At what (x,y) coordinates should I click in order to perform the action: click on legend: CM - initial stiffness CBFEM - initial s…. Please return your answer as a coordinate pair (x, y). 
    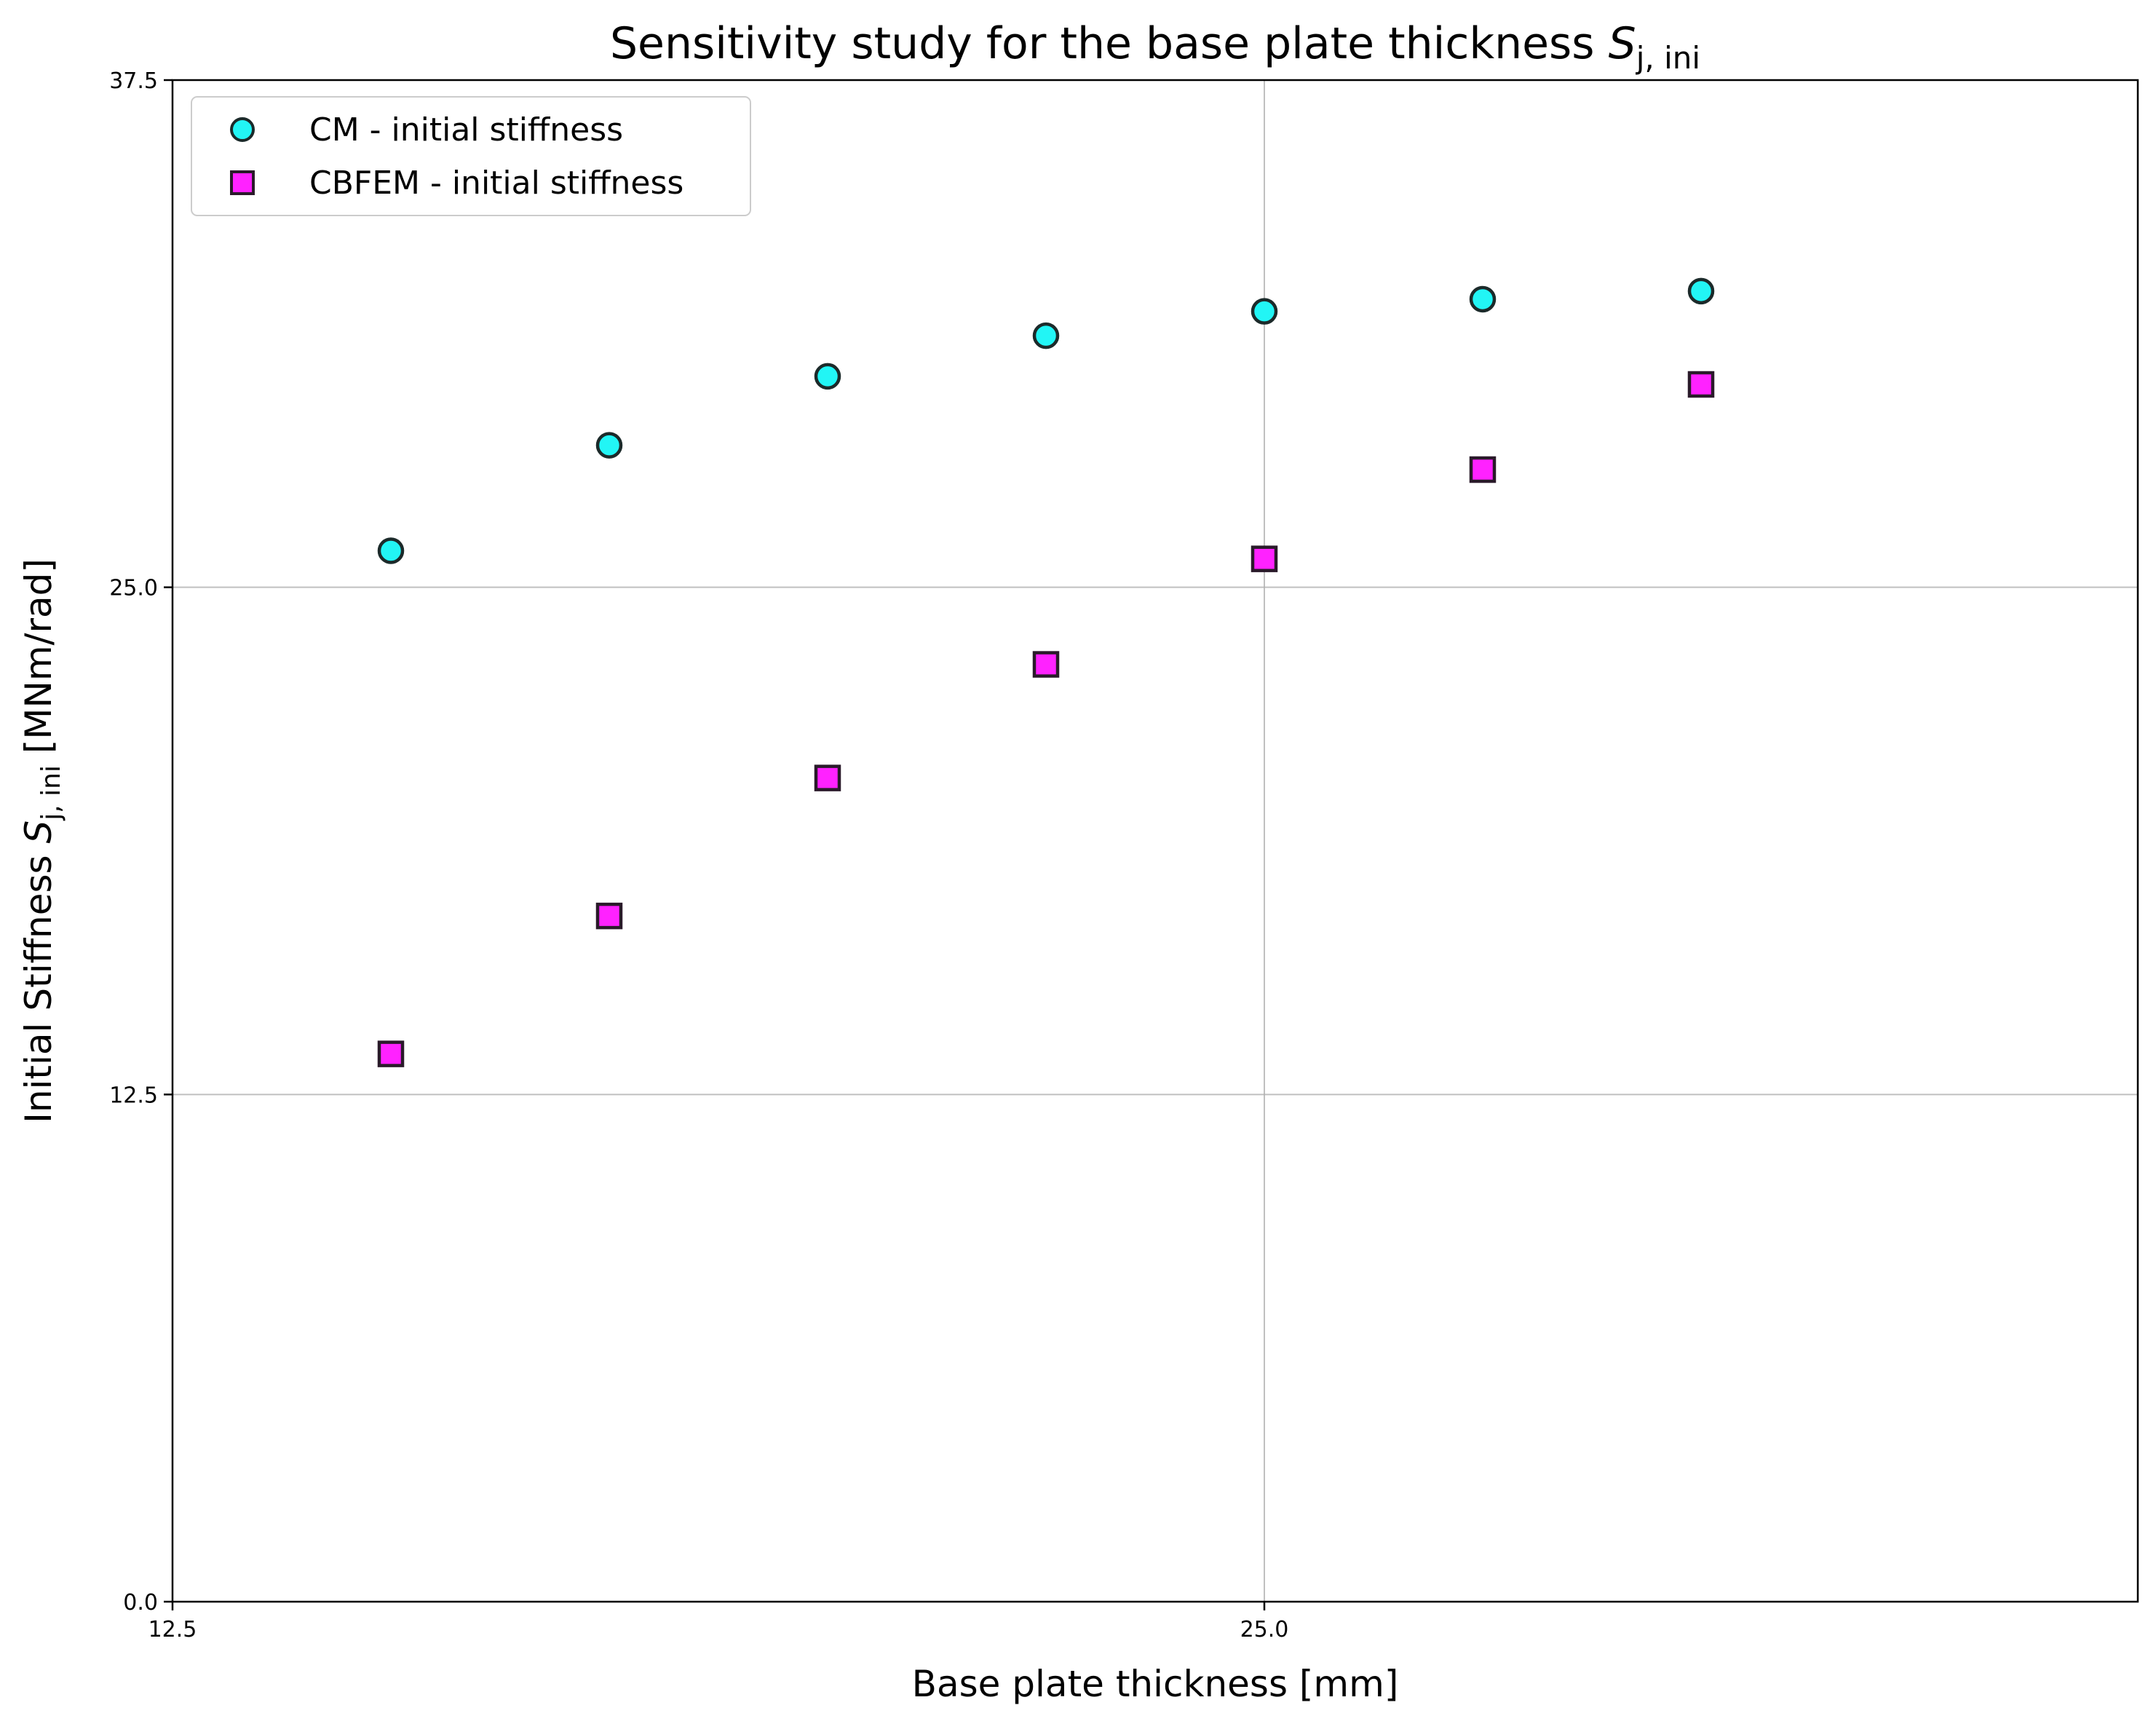
    Looking at the image, I should click on (471, 156).